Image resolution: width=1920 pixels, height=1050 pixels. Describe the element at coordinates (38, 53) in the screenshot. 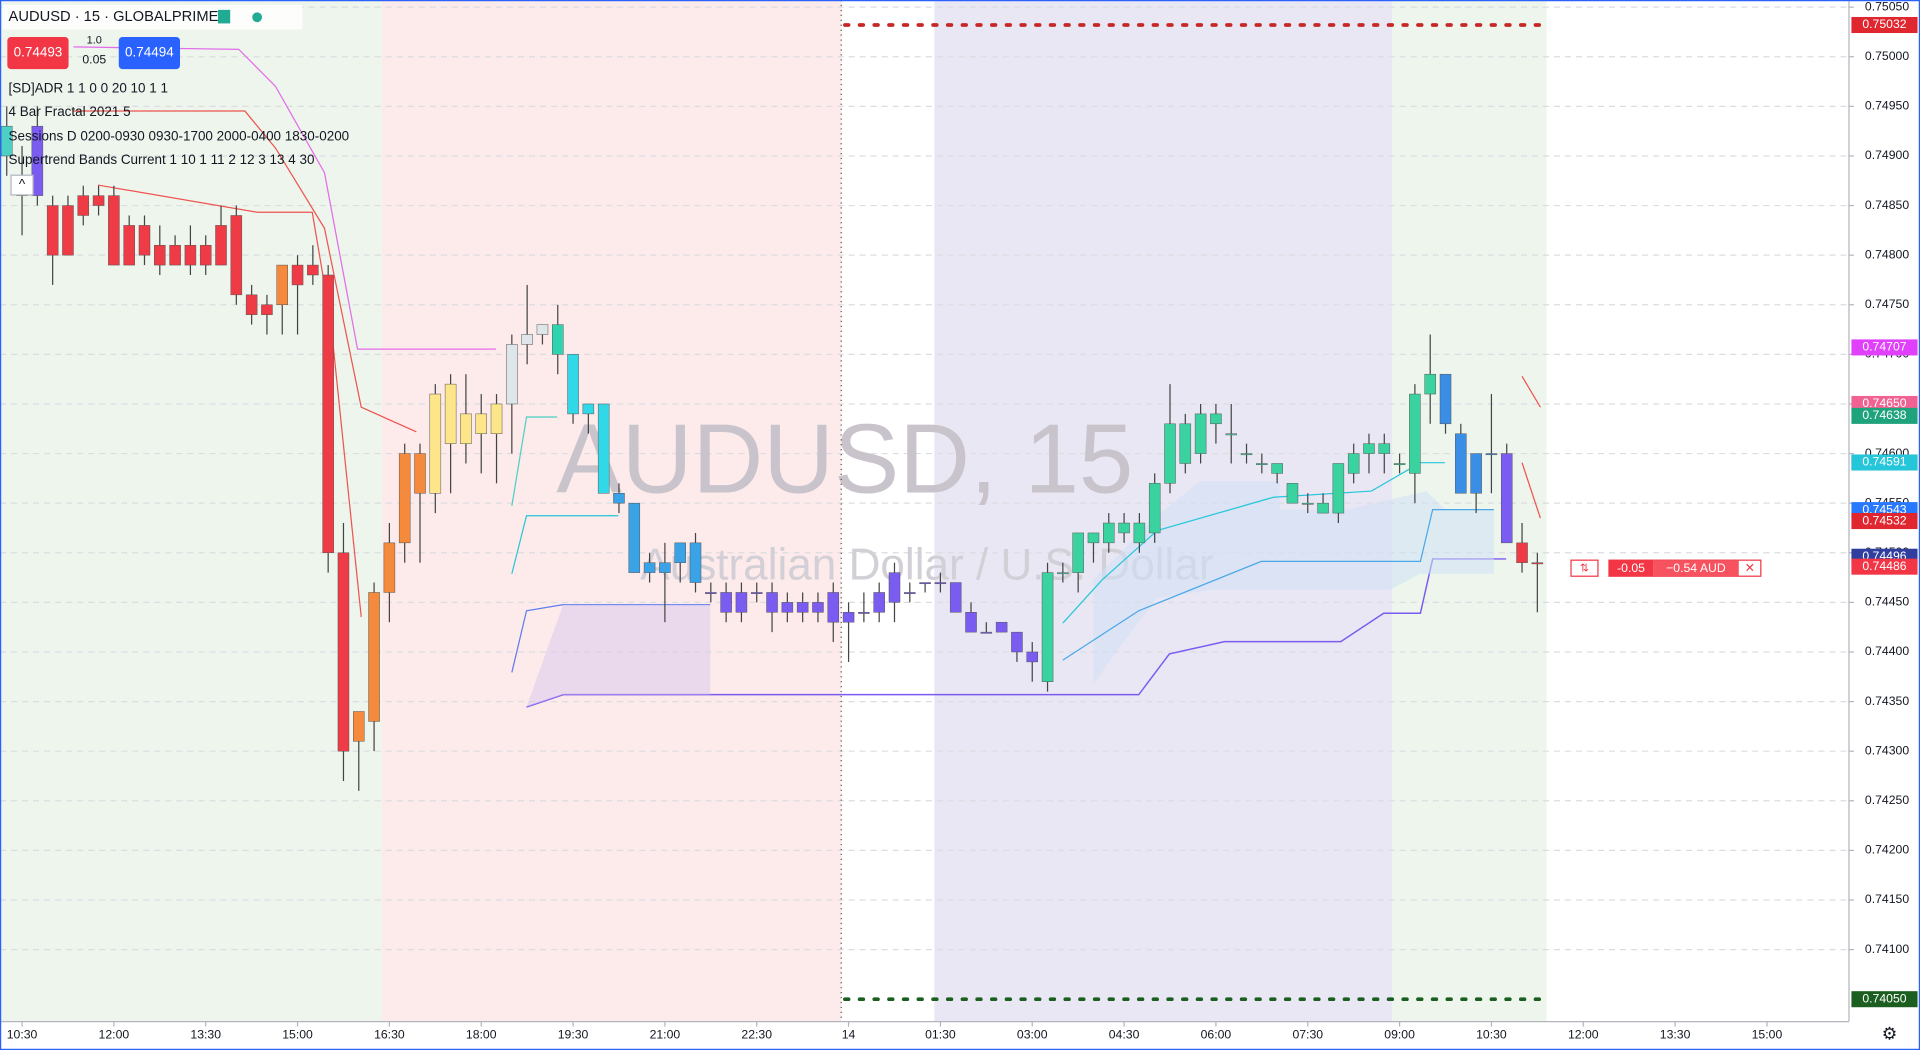

I see `sell-button` at that location.